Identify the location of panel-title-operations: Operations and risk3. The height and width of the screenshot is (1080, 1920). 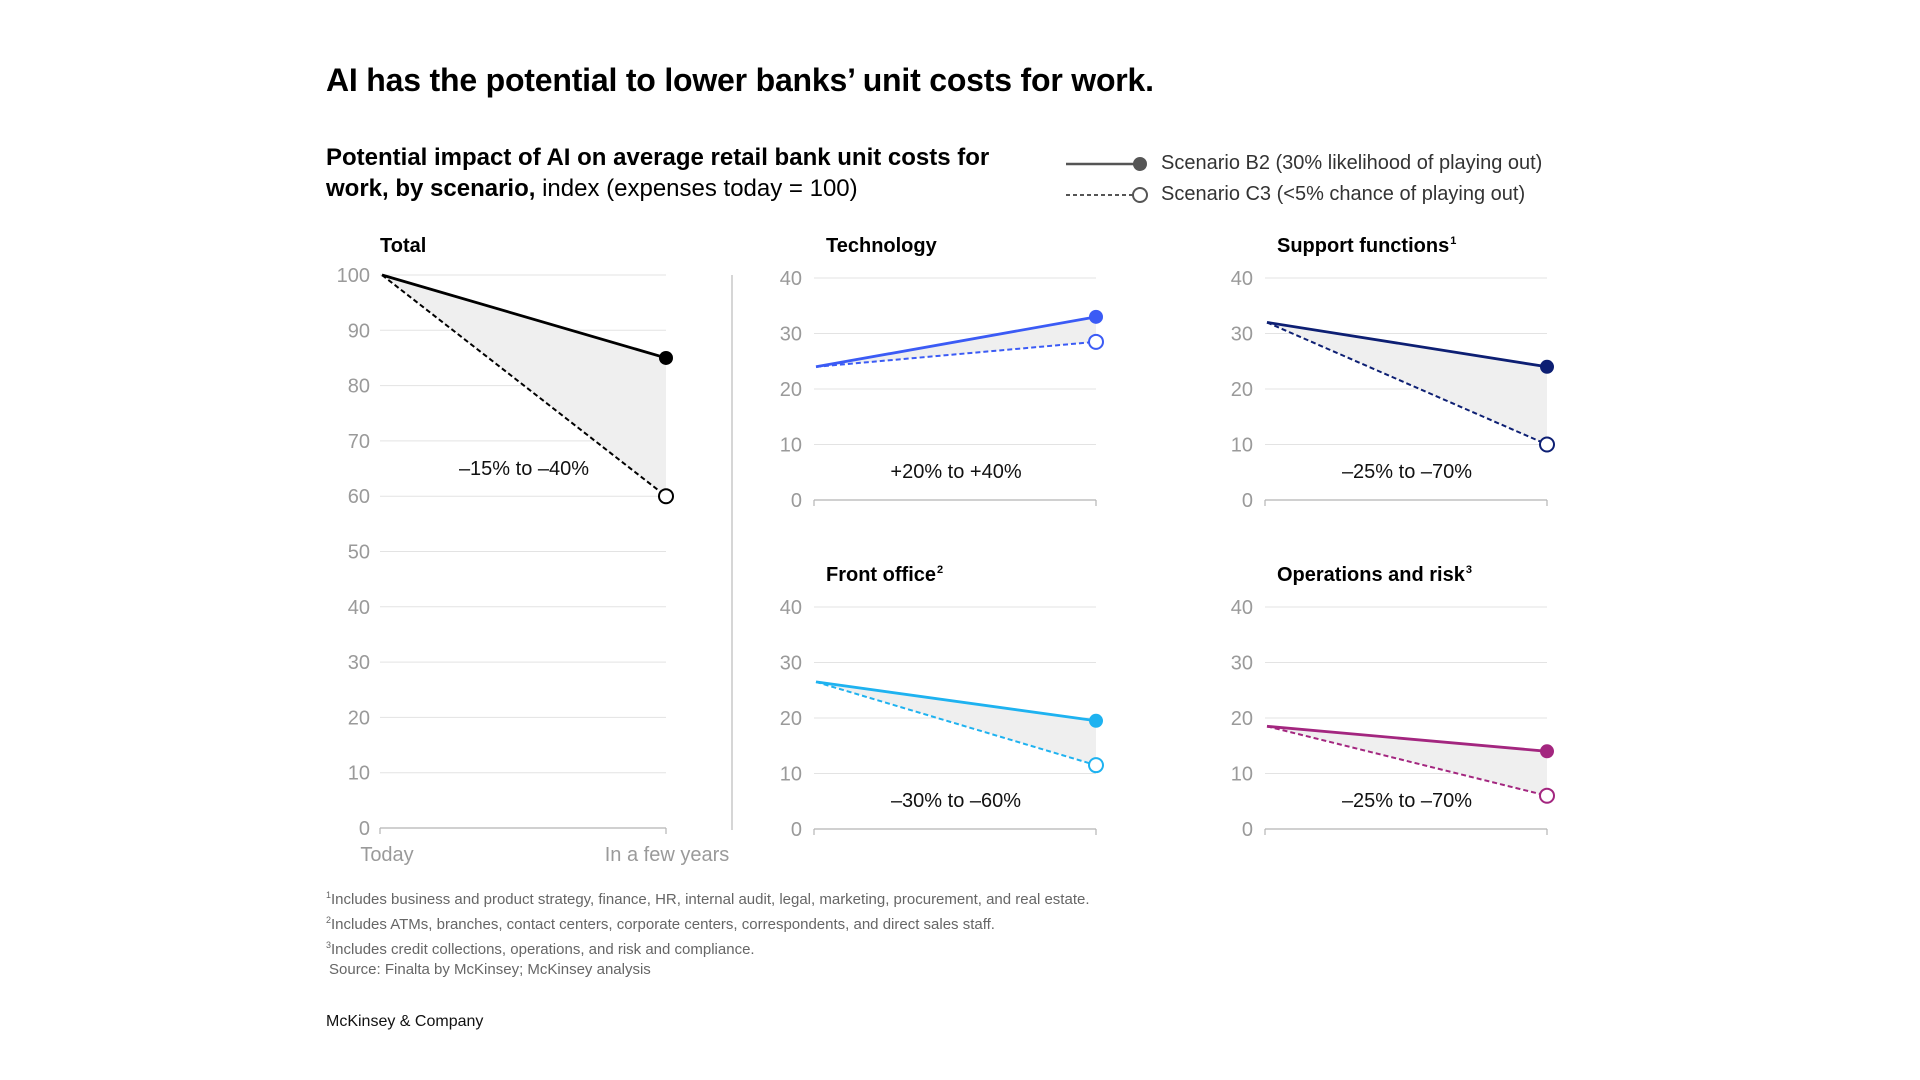
(1374, 575).